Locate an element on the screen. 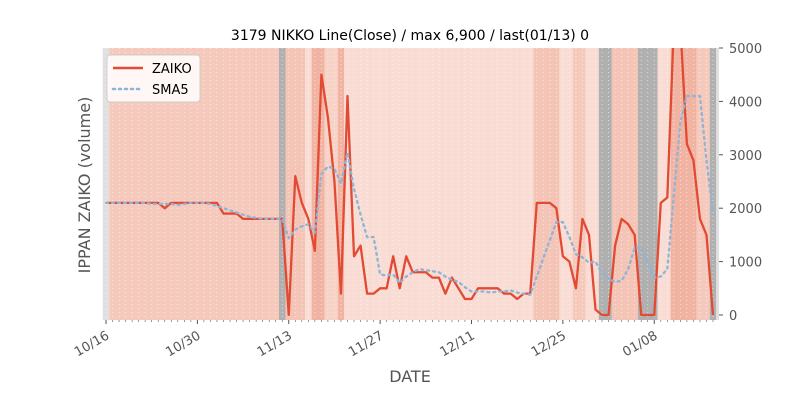 The height and width of the screenshot is (400, 800). x-tick-label-2: 11/13 is located at coordinates (275, 344).